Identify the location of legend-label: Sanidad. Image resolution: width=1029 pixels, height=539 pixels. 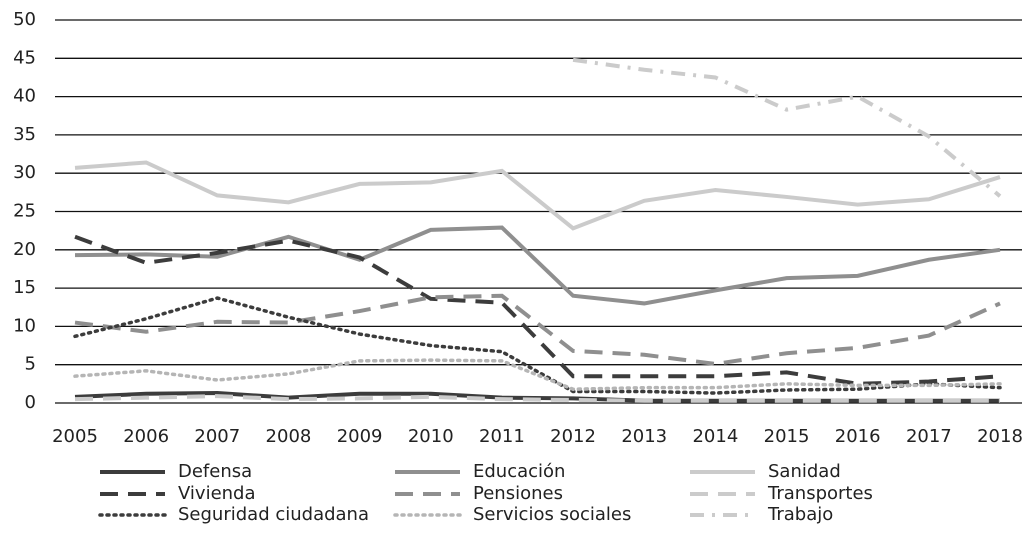
(804, 471).